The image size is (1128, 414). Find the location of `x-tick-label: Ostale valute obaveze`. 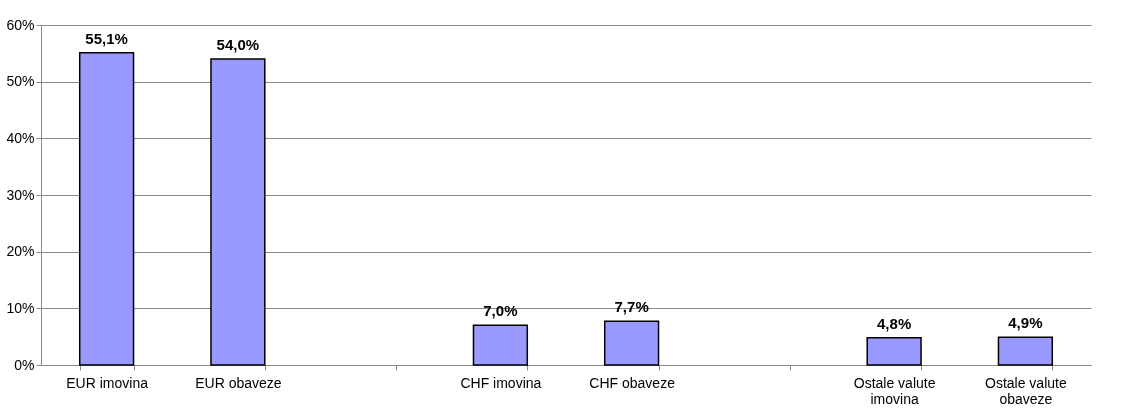

x-tick-label: Ostale valute obaveze is located at coordinates (1026, 390).